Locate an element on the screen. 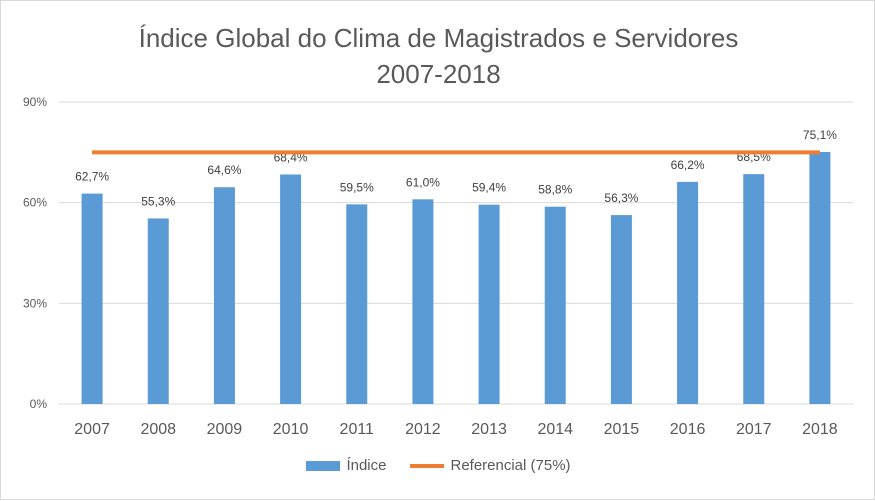 The width and height of the screenshot is (875, 501). x-tick-label: 2017 is located at coordinates (754, 429).